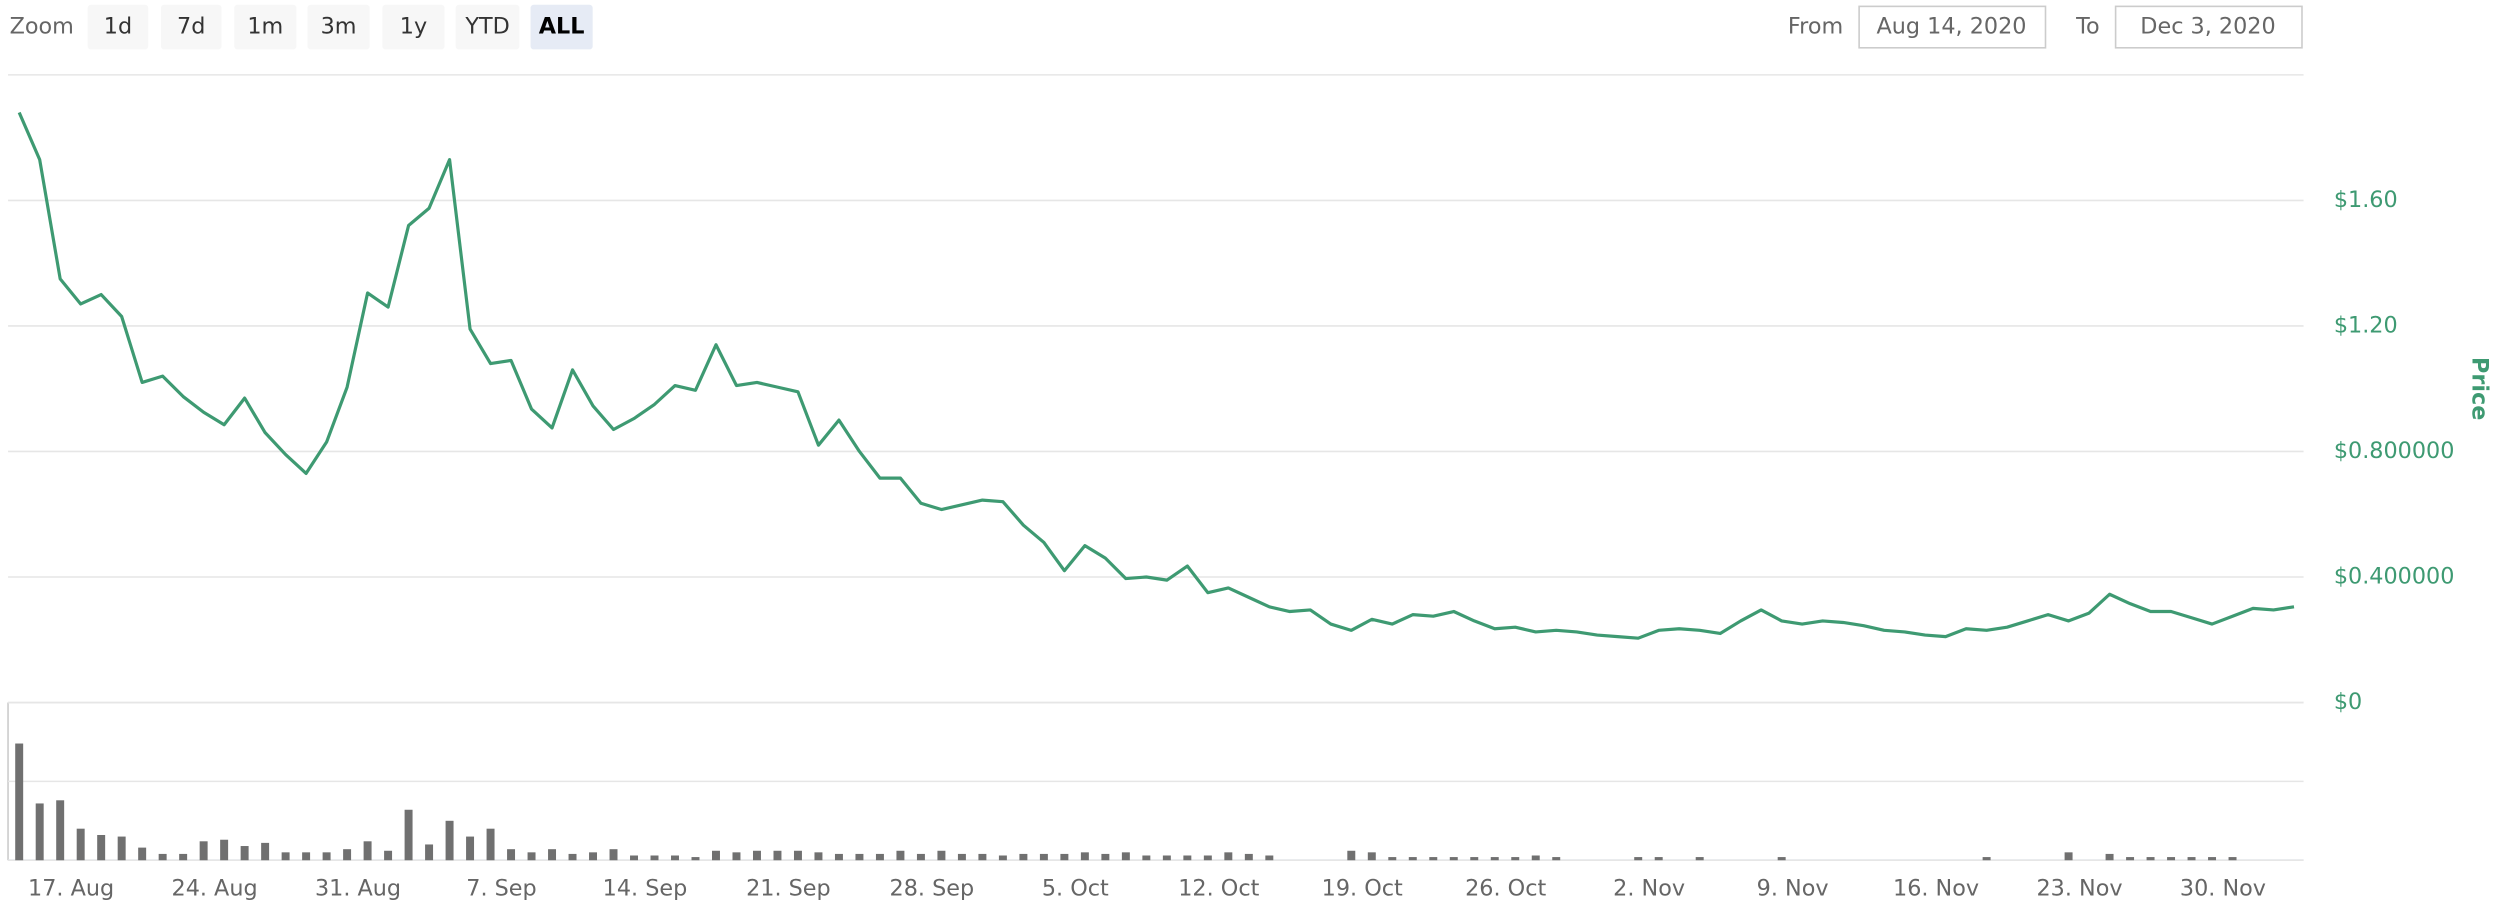 This screenshot has width=2498, height=912. I want to click on from-input, so click(1952, 27).